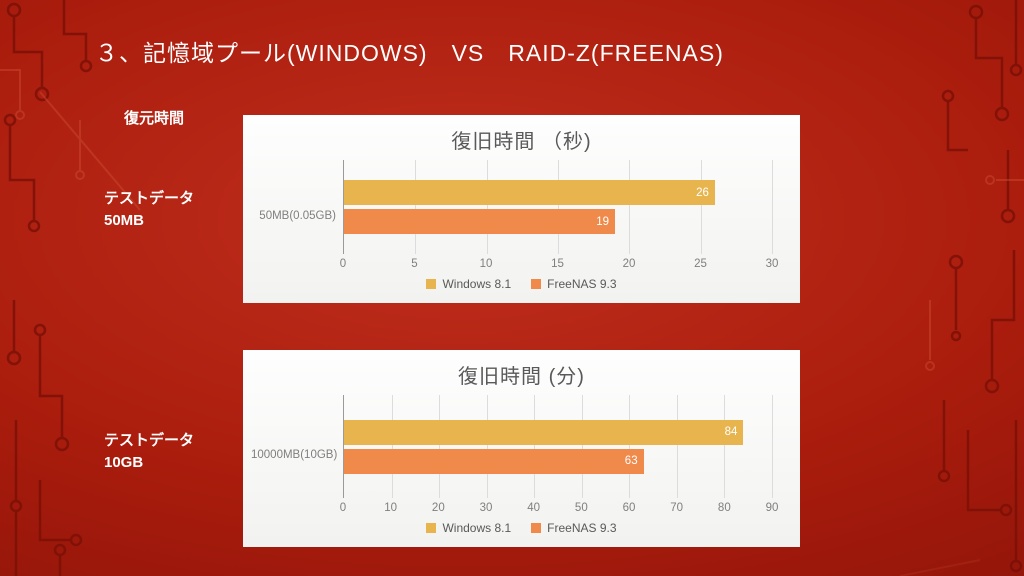 This screenshot has height=576, width=1024. What do you see at coordinates (559, 506) in the screenshot?
I see `x-axis: 0 10 20 30 40 50 60 70 80 90` at bounding box center [559, 506].